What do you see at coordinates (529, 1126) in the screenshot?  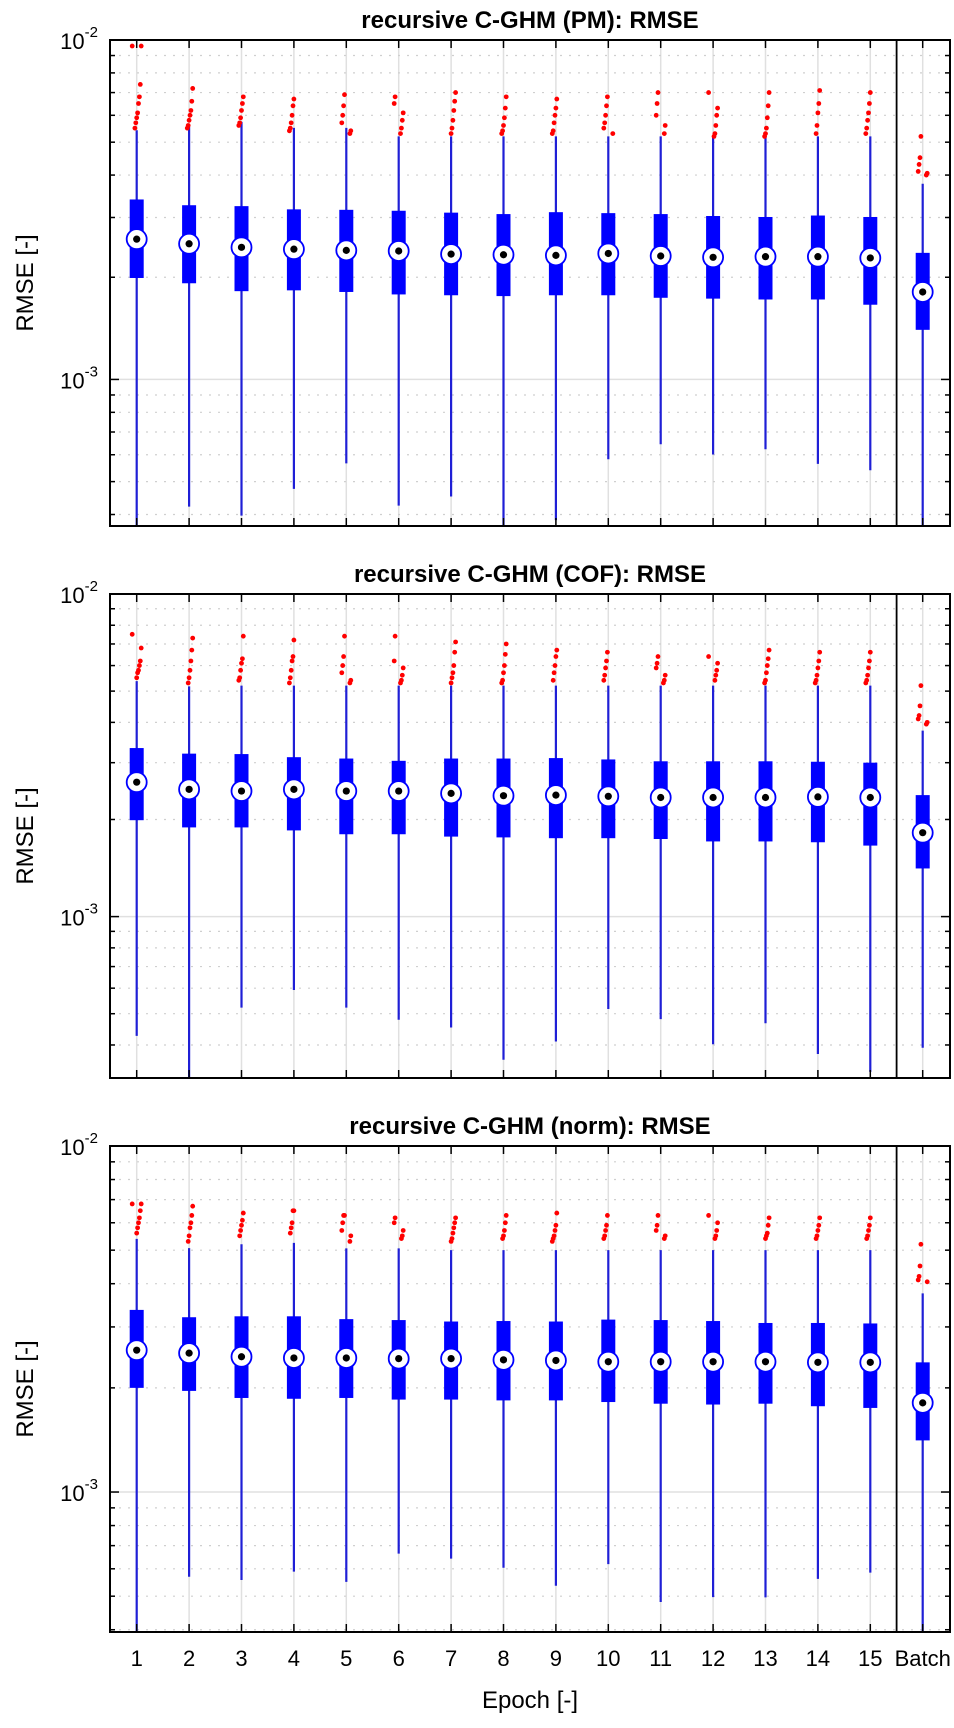 I see `chart-title: recursive C-GHM (norm): RMSE` at bounding box center [529, 1126].